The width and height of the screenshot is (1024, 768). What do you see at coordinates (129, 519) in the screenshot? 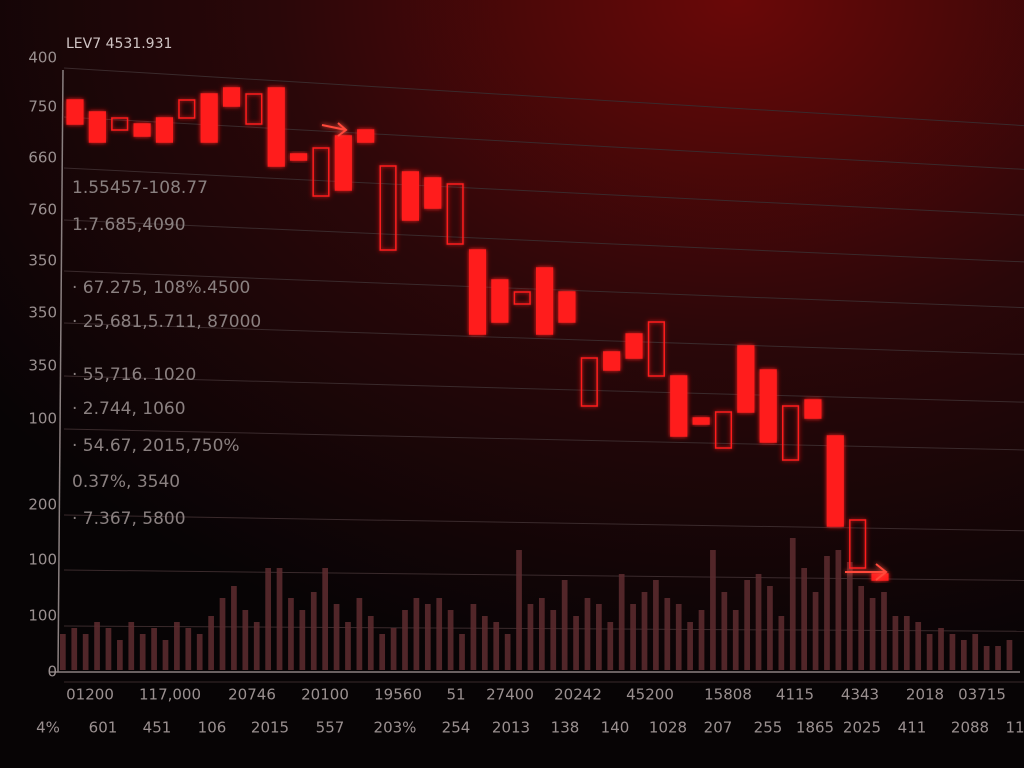
I see `annotation: · 7.367, 5800` at bounding box center [129, 519].